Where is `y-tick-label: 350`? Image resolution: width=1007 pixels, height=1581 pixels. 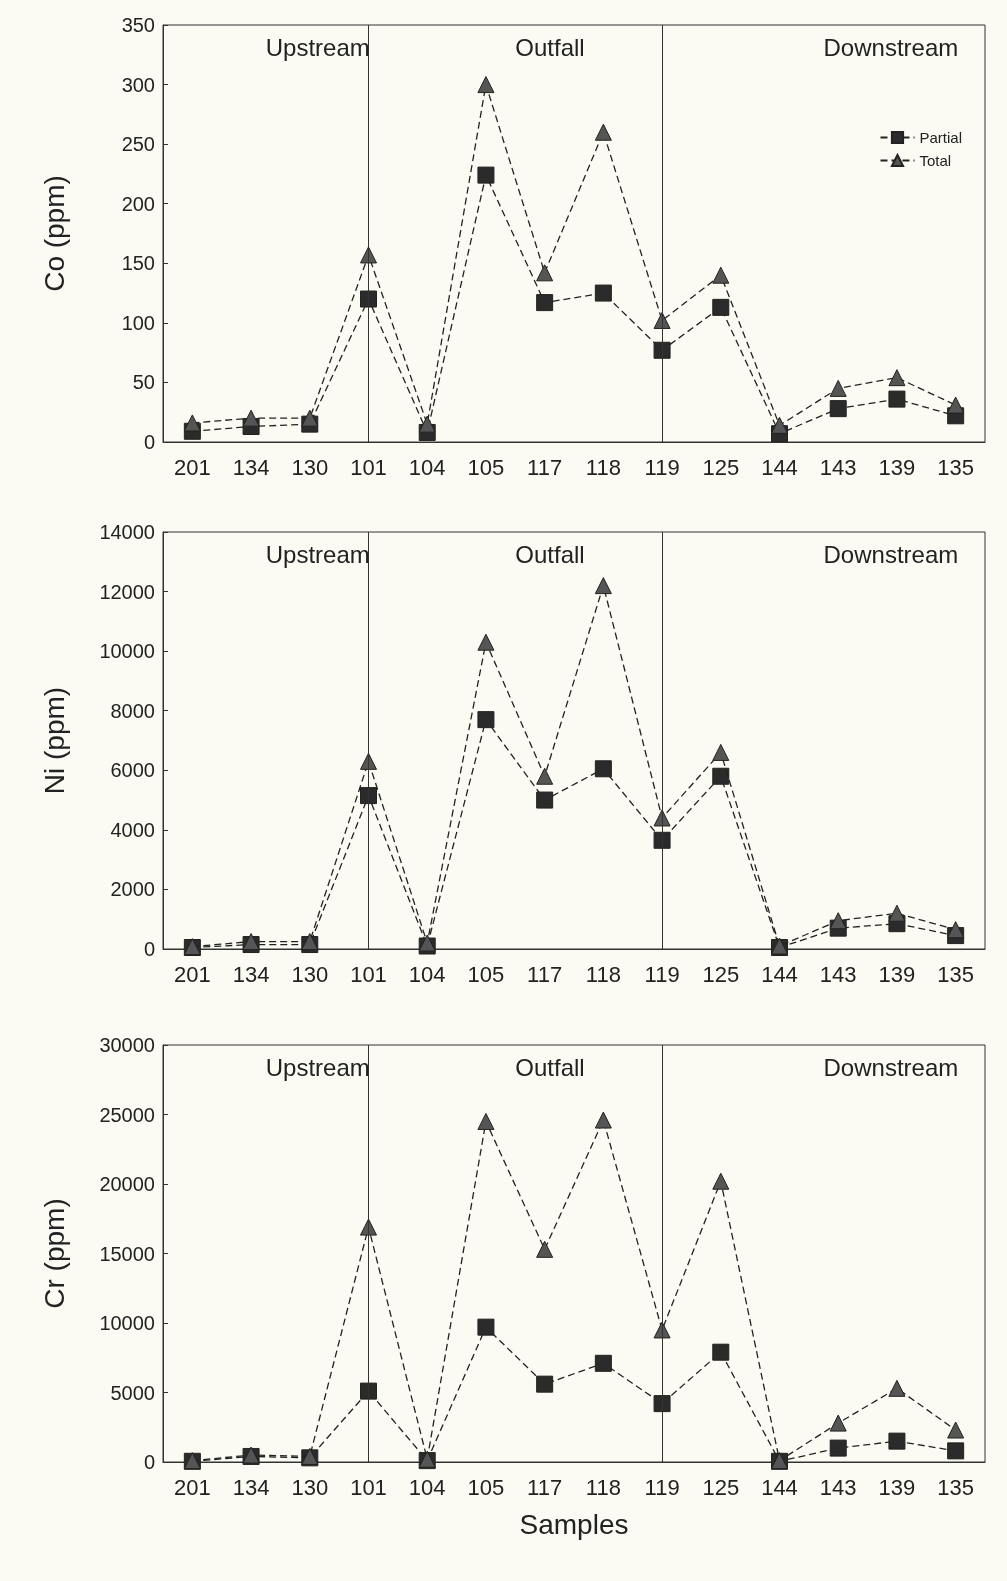 y-tick-label: 350 is located at coordinates (138, 25).